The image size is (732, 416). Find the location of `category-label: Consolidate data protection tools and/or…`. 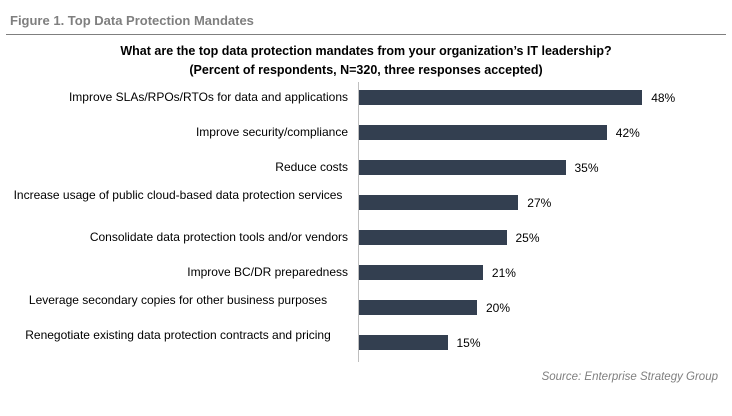

category-label: Consolidate data protection tools and/or… is located at coordinates (218, 237).